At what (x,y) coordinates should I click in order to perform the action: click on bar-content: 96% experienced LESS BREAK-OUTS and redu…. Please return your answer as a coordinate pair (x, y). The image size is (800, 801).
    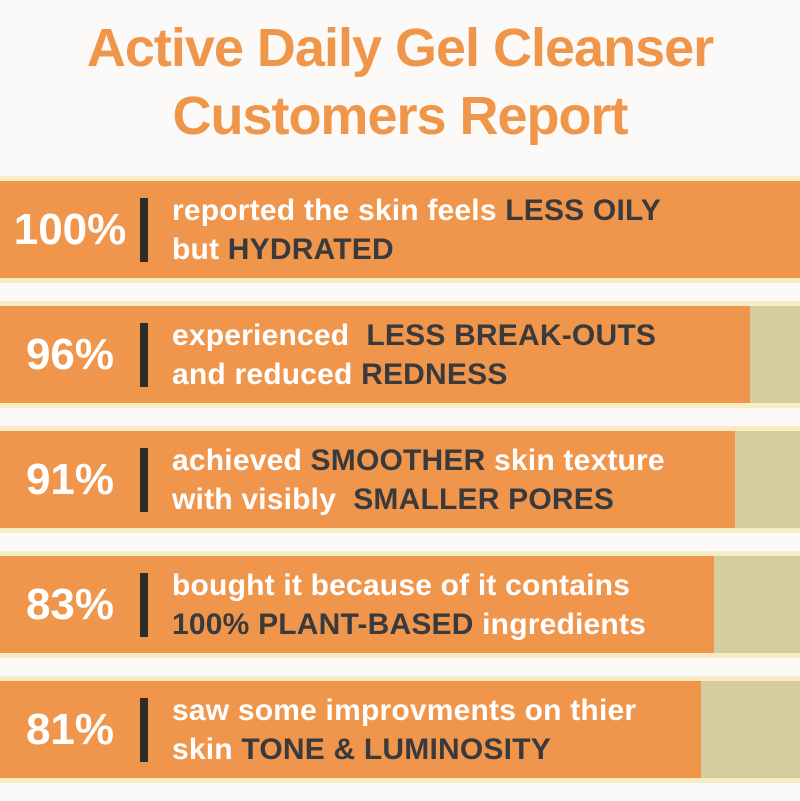
    Looking at the image, I should click on (400, 354).